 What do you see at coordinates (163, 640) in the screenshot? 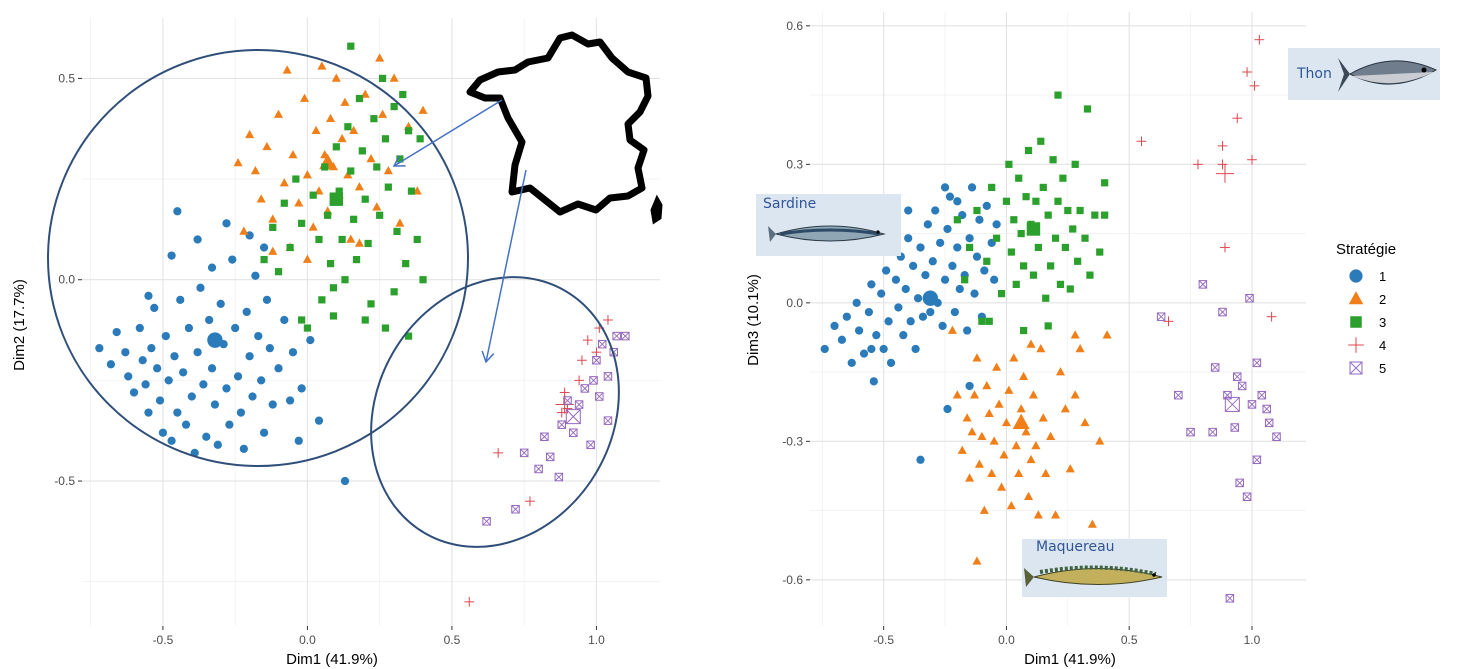
I see `left-x-tick-label: -0.5` at bounding box center [163, 640].